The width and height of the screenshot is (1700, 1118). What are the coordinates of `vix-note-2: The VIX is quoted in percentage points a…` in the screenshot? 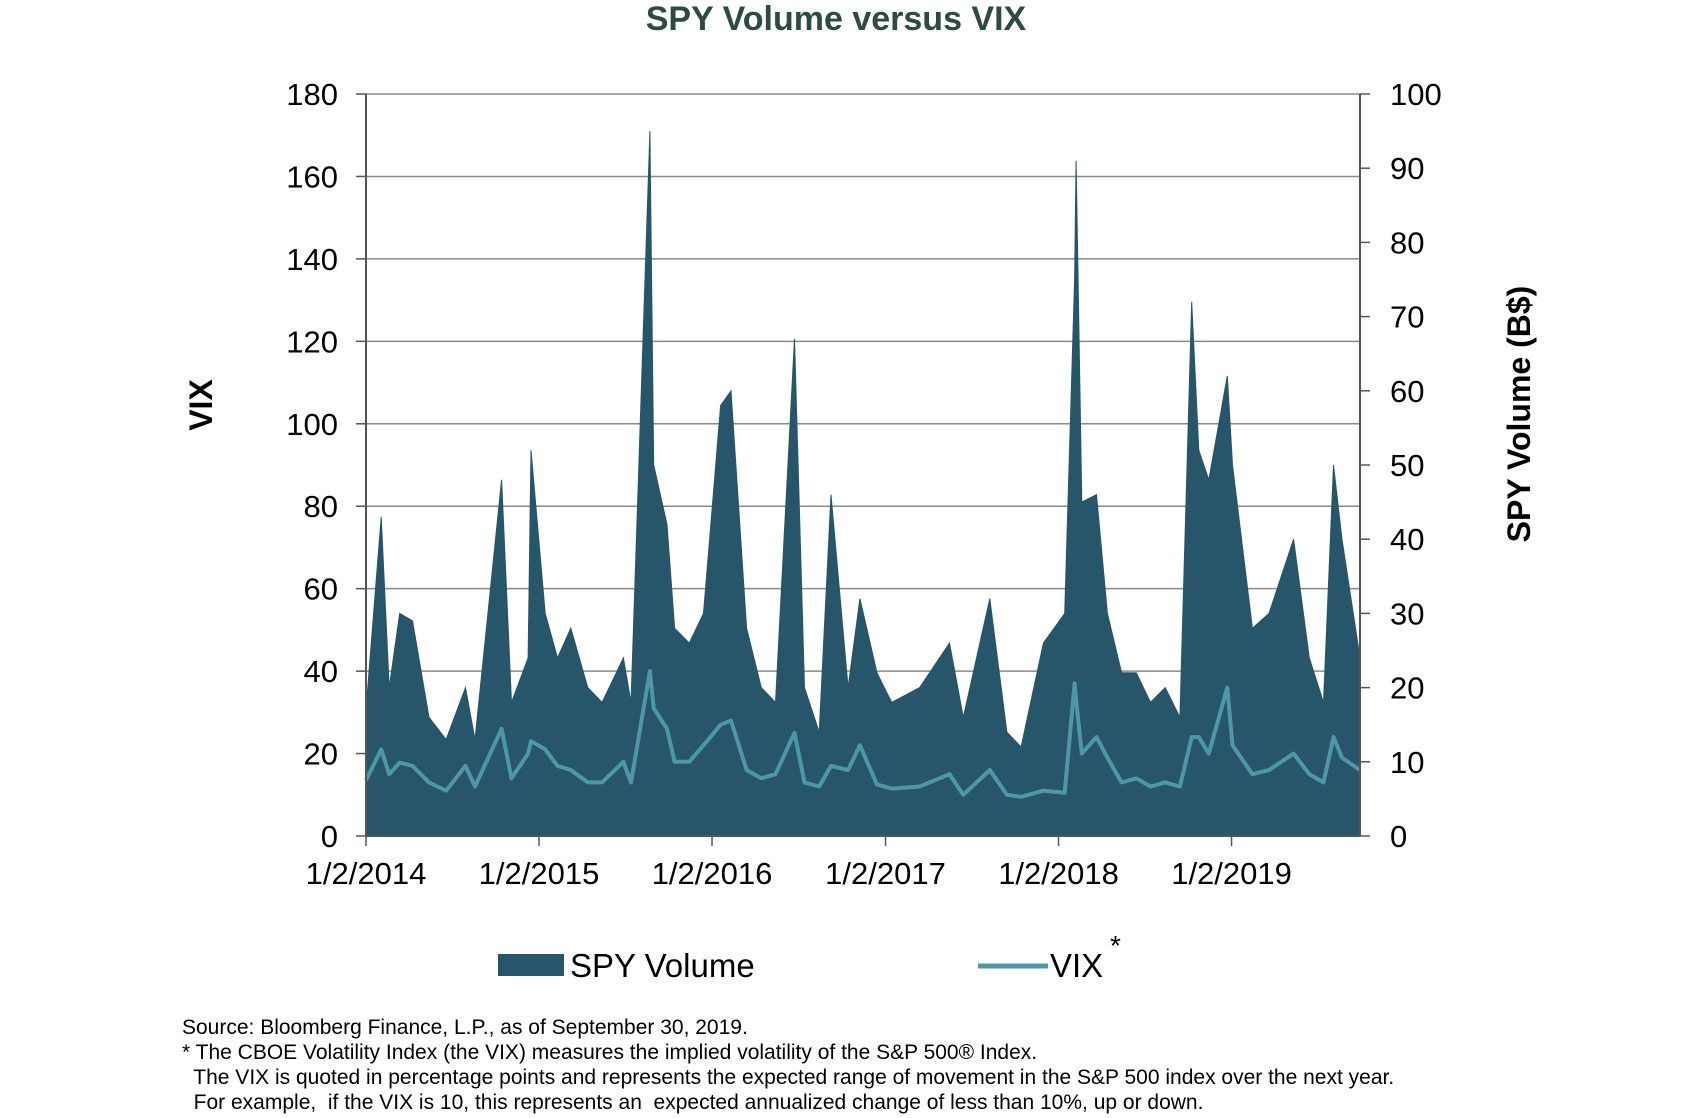 It's located at (788, 1077).